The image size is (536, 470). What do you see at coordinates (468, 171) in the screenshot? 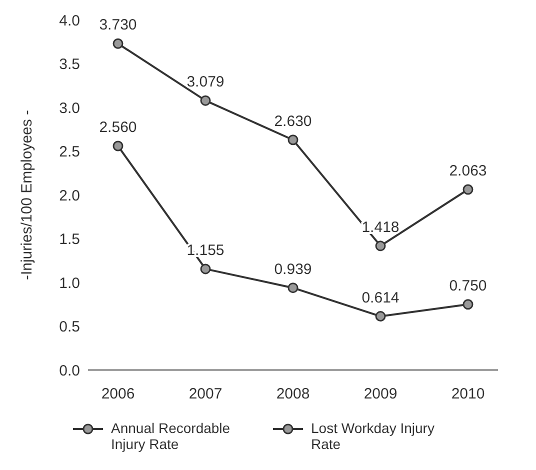
I see `data-label: 2.063` at bounding box center [468, 171].